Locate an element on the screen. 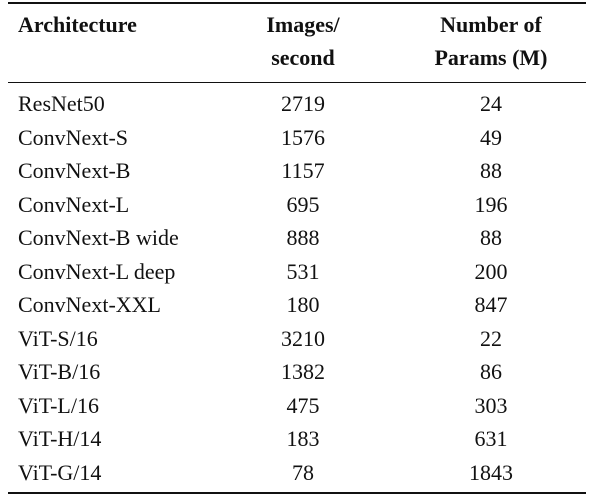  bottom-rule is located at coordinates (297, 493).